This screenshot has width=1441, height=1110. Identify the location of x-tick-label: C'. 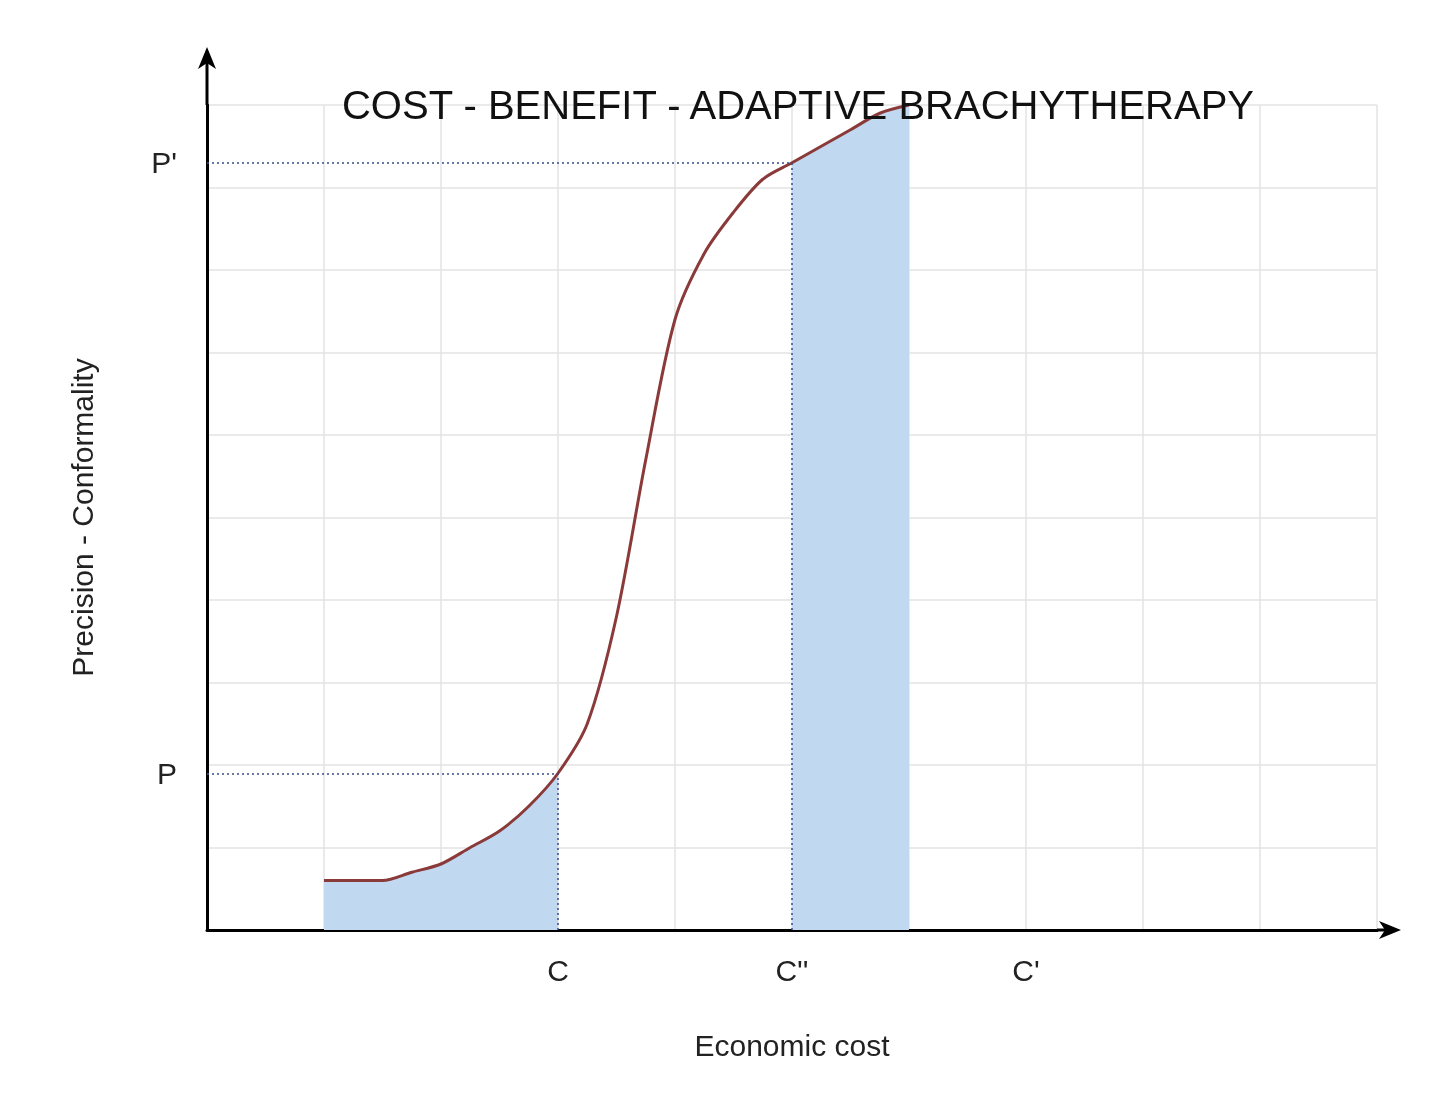
(1026, 970).